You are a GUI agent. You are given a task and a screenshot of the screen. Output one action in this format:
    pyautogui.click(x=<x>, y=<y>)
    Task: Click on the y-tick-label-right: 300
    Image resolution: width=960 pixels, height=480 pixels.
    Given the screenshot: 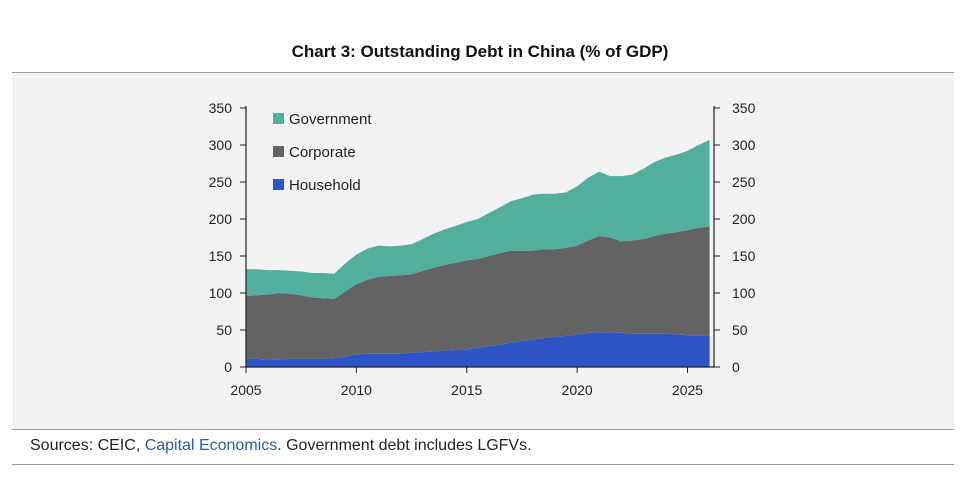 What is the action you would take?
    pyautogui.click(x=744, y=145)
    